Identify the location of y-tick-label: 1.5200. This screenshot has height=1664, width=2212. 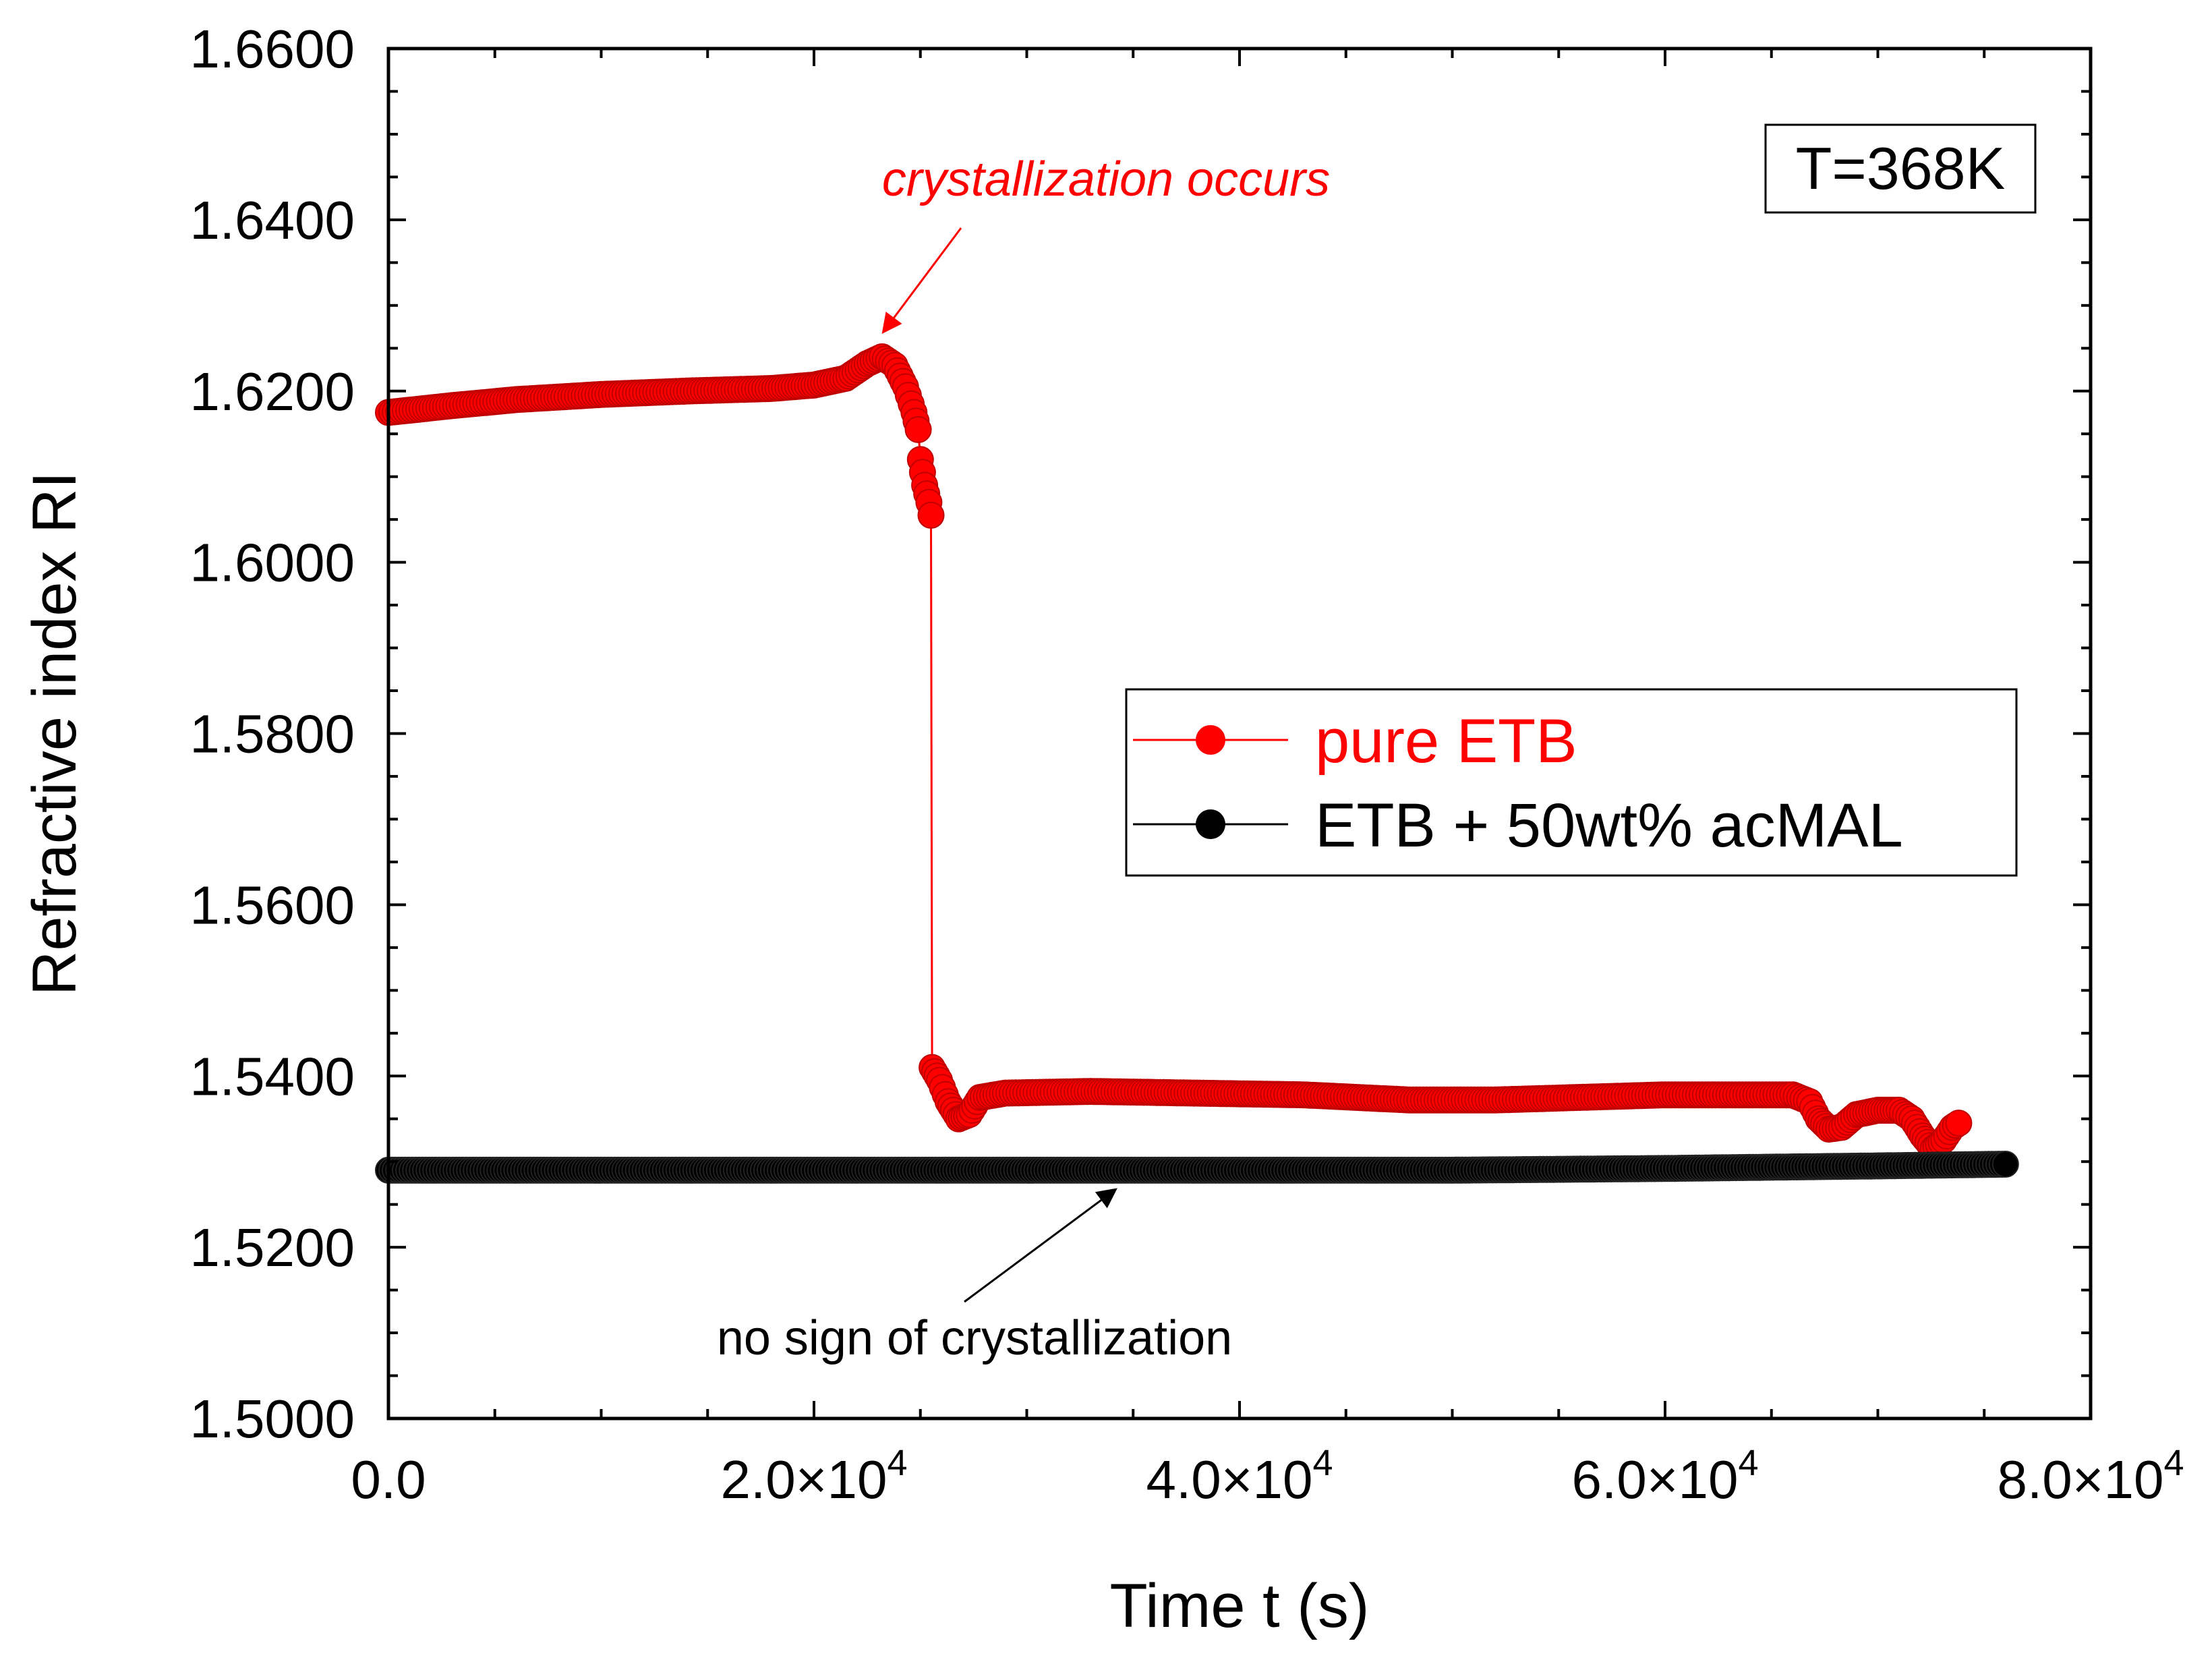
(272, 1247).